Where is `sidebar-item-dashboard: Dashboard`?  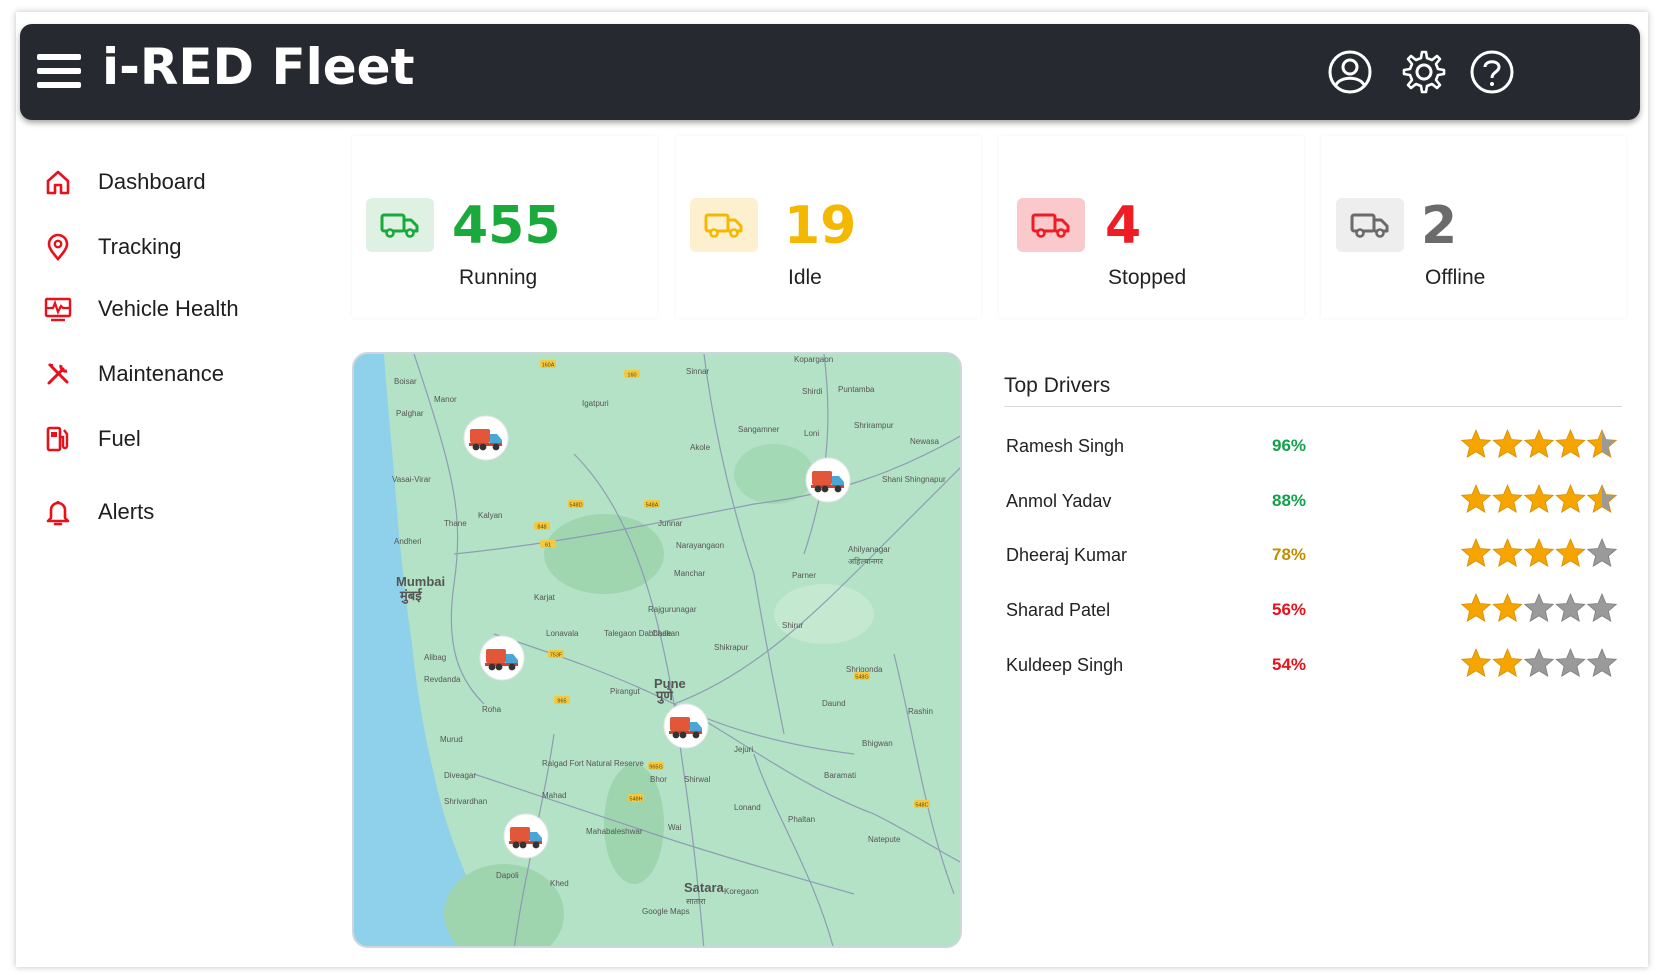
sidebar-item-dashboard: Dashboard is located at coordinates (124, 182).